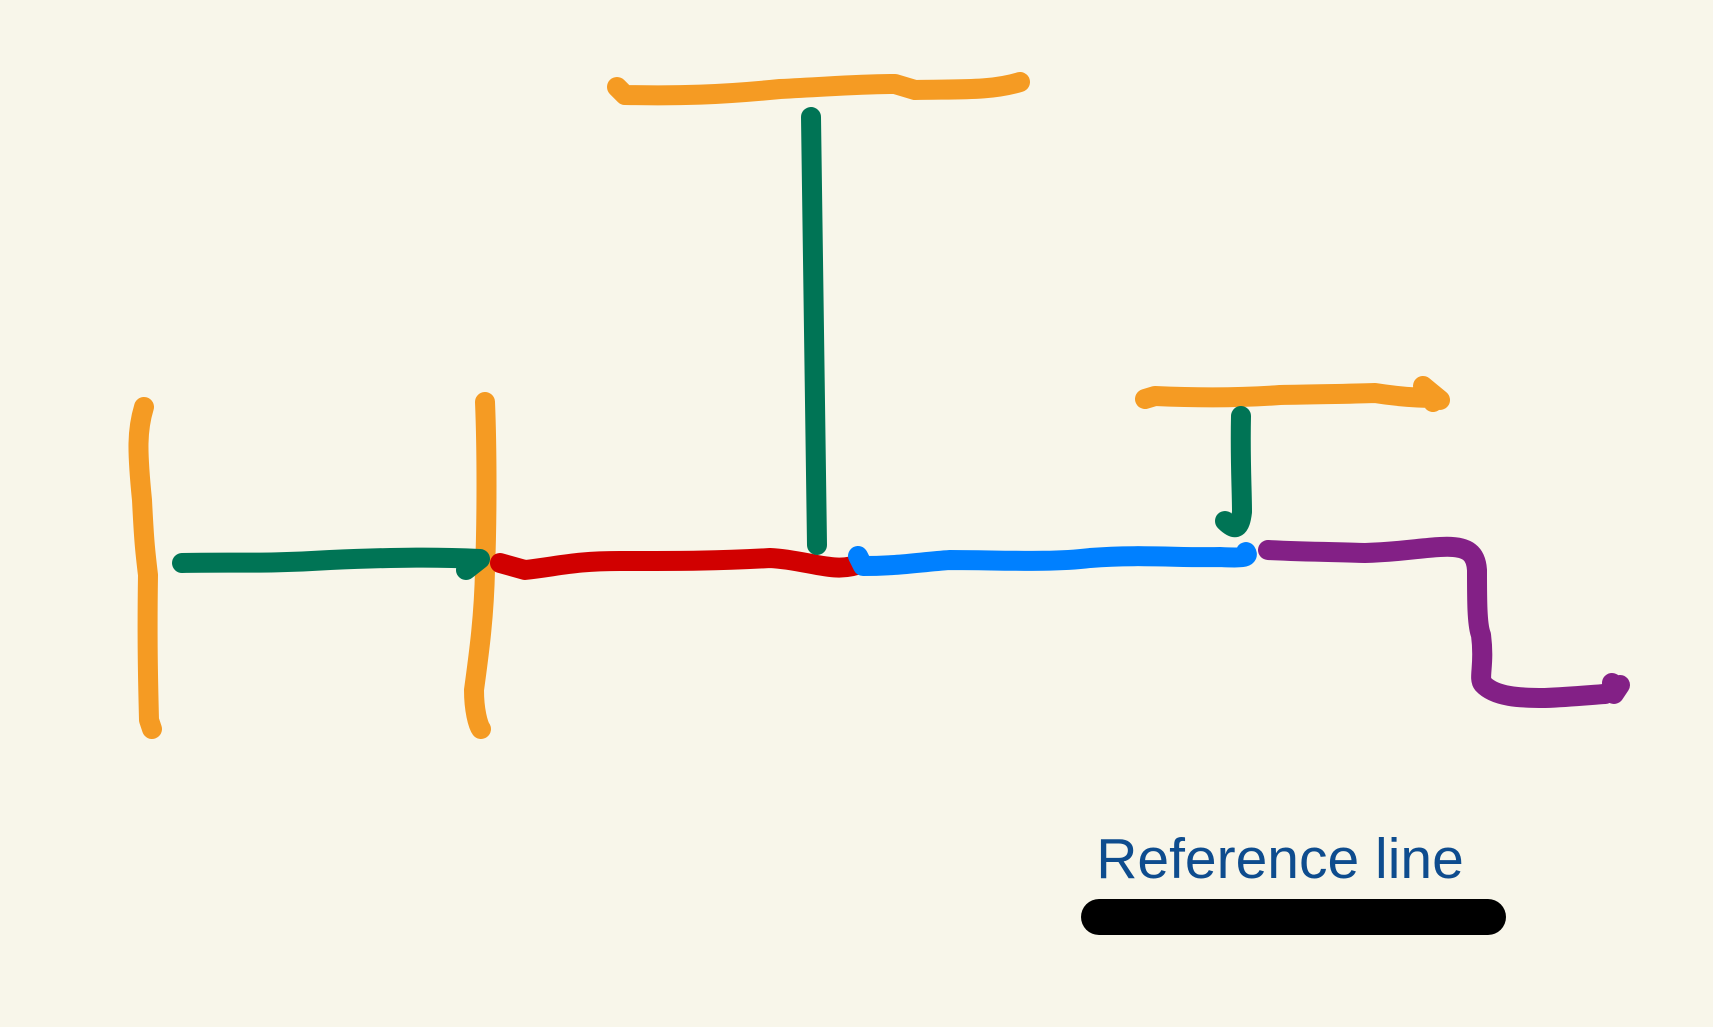  I want to click on center-vertical-green-stroke, so click(814, 331).